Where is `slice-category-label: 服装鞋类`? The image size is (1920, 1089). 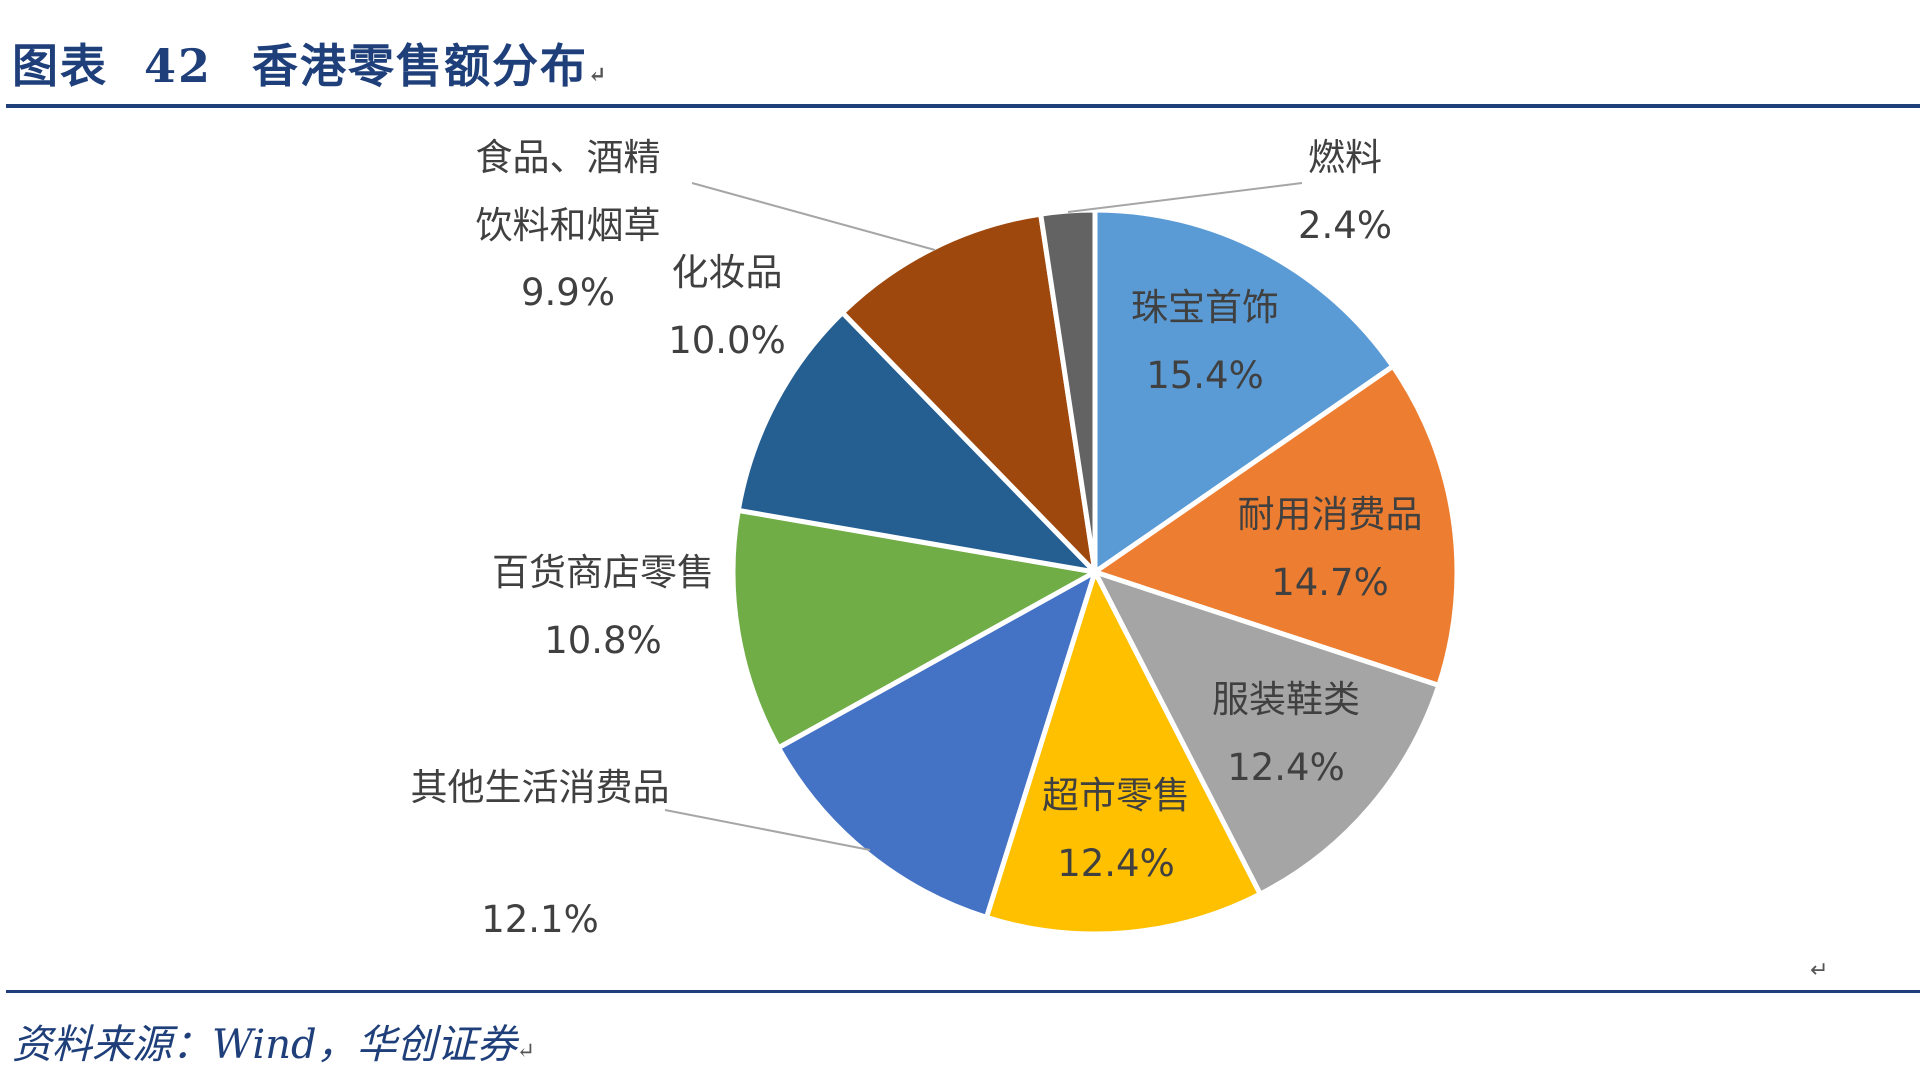
slice-category-label: 服装鞋类 is located at coordinates (1286, 699).